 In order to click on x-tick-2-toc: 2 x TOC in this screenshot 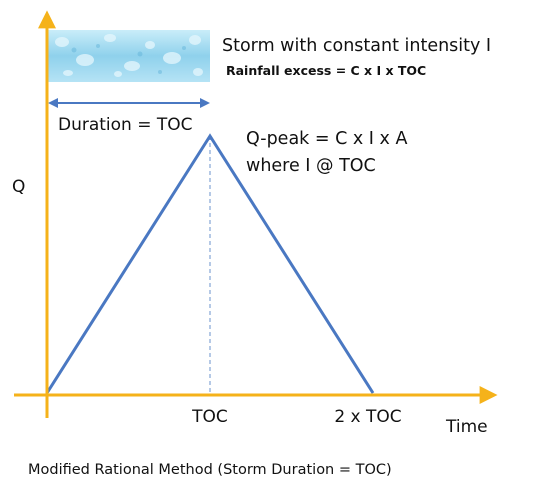, I will do `click(367, 417)`.